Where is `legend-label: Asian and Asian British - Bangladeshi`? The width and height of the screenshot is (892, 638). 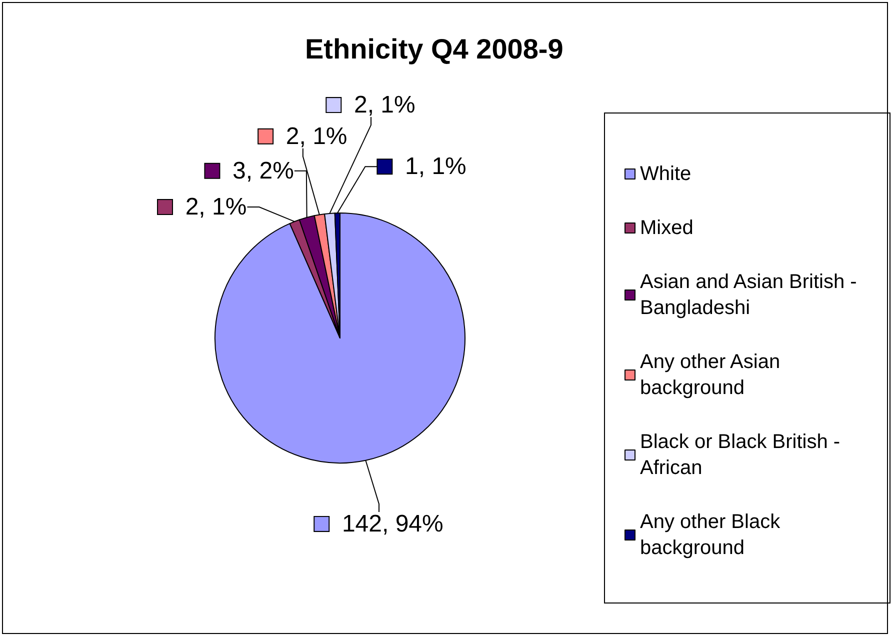
legend-label: Asian and Asian British - Bangladeshi is located at coordinates (751, 295).